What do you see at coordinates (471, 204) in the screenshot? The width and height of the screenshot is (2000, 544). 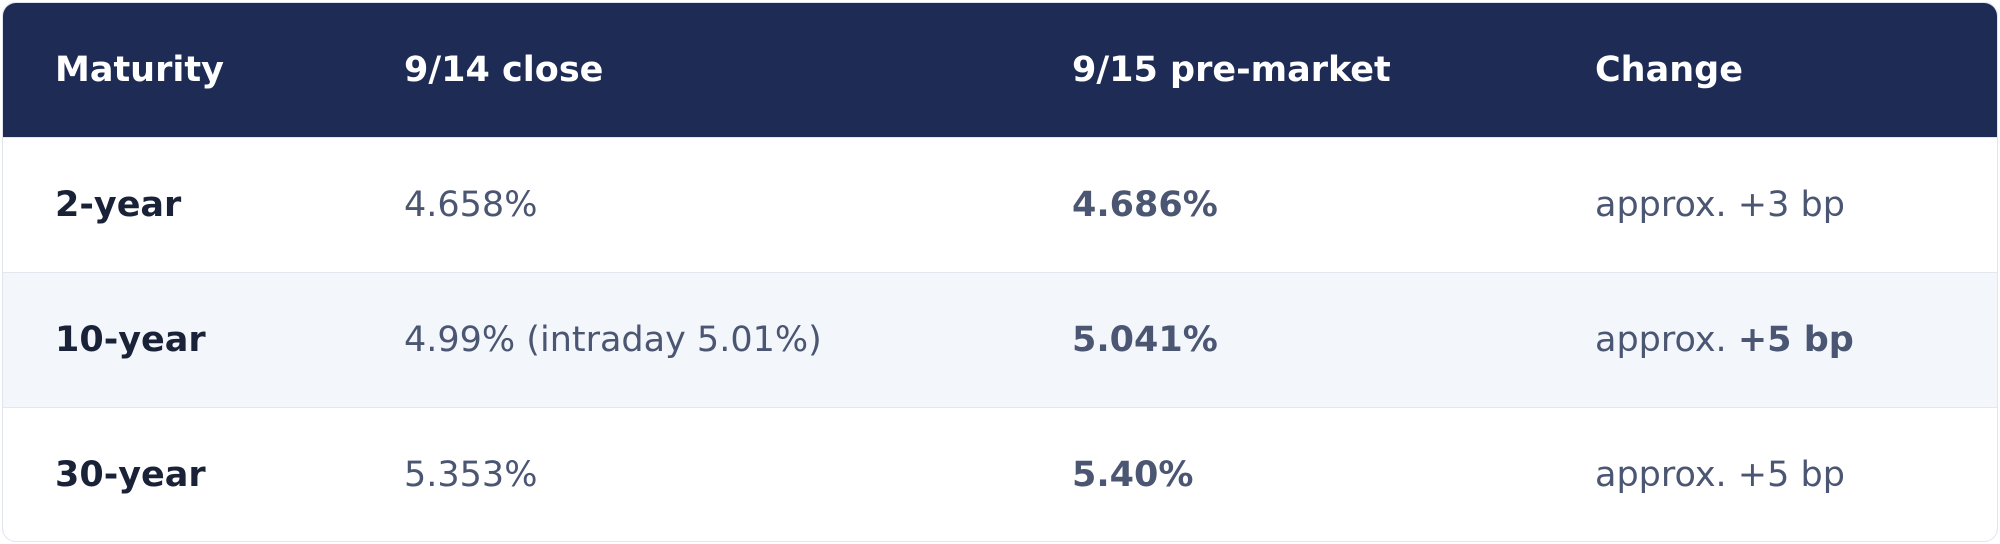 I see `close: 4.658%` at bounding box center [471, 204].